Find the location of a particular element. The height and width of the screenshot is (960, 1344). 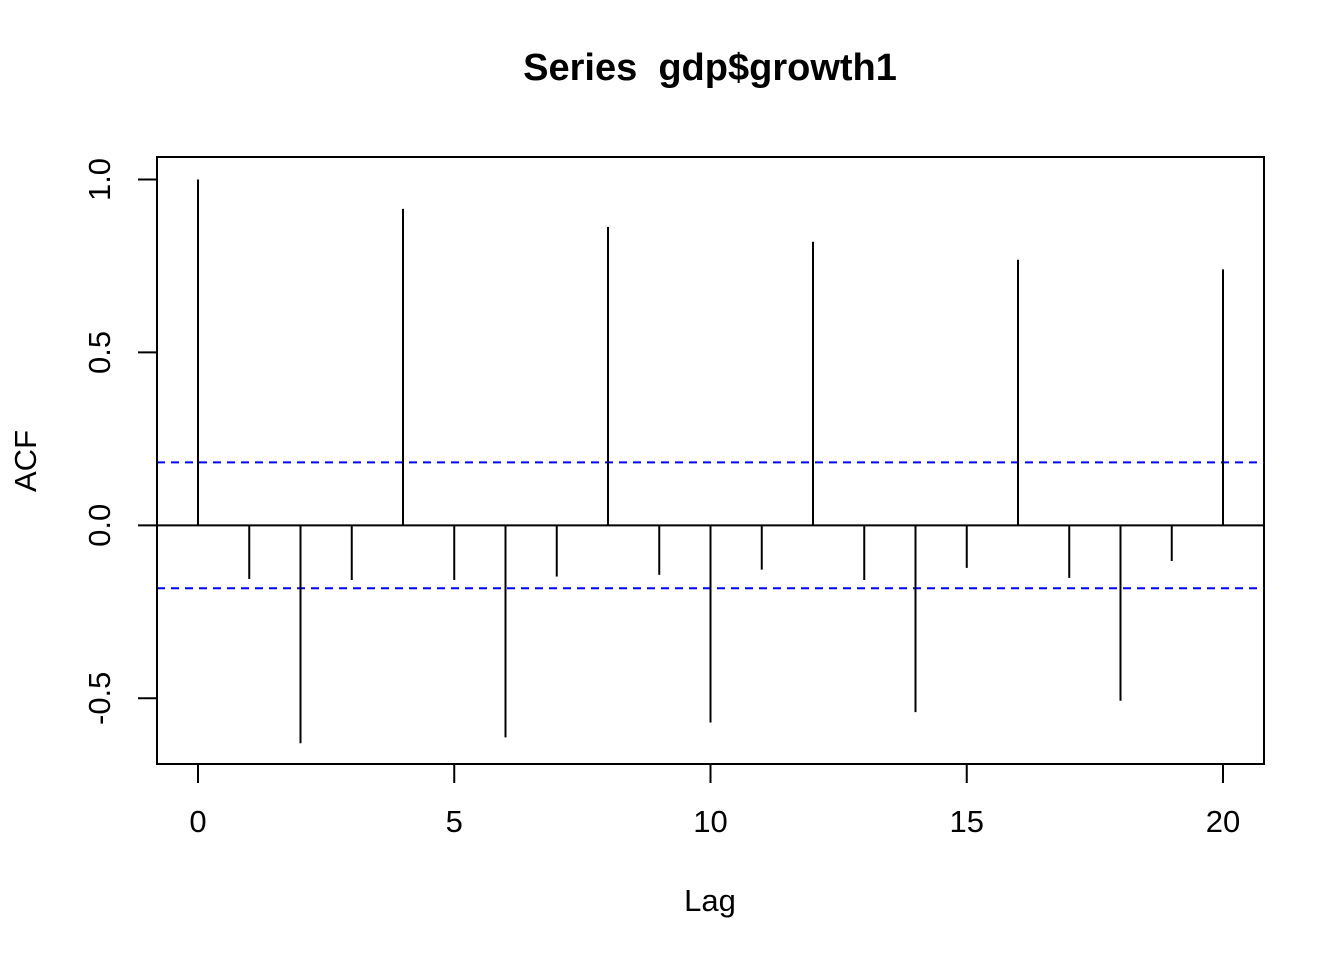

x-tick-label: 5 is located at coordinates (454, 821).